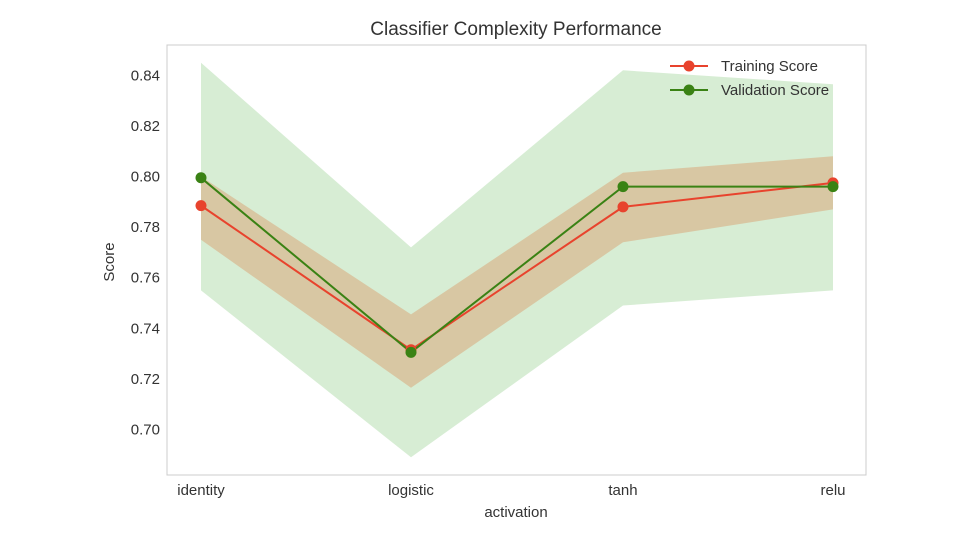 The height and width of the screenshot is (545, 960). I want to click on x-tick-labels: identity logistic tanh relu, so click(511, 490).